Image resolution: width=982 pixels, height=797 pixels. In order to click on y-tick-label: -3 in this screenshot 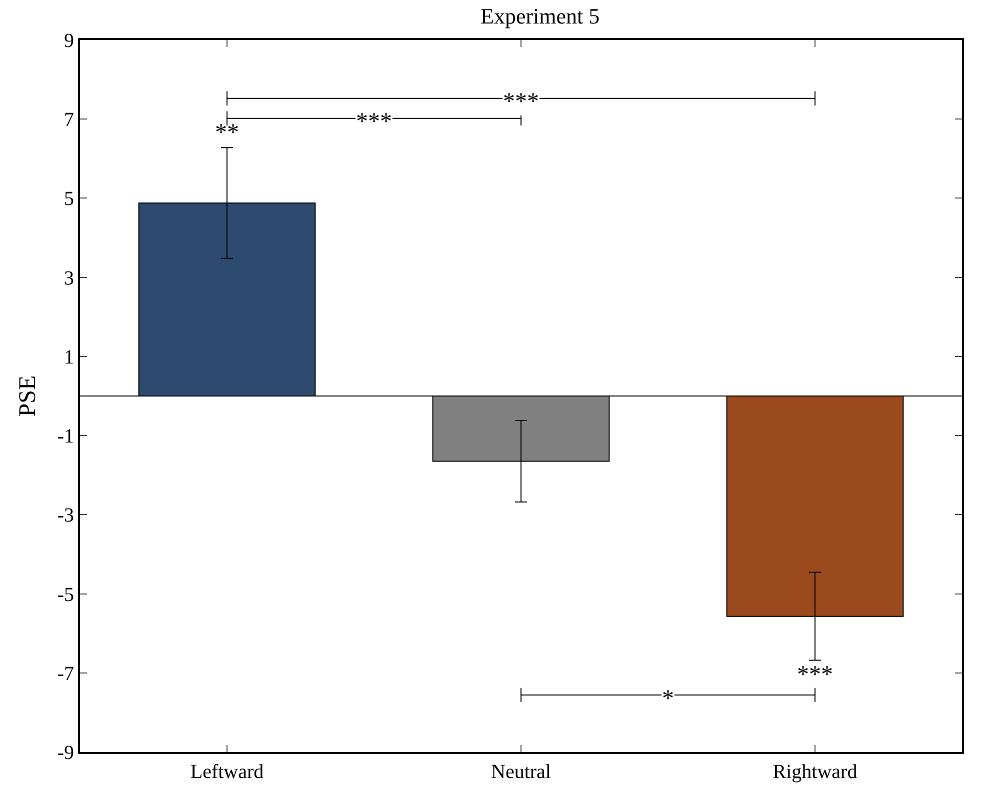, I will do `click(65, 515)`.